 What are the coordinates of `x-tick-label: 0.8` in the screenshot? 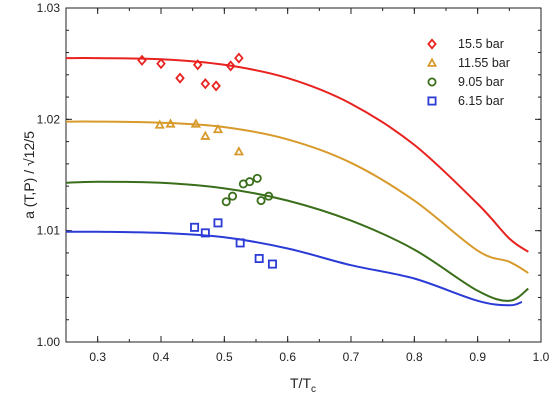 It's located at (414, 357).